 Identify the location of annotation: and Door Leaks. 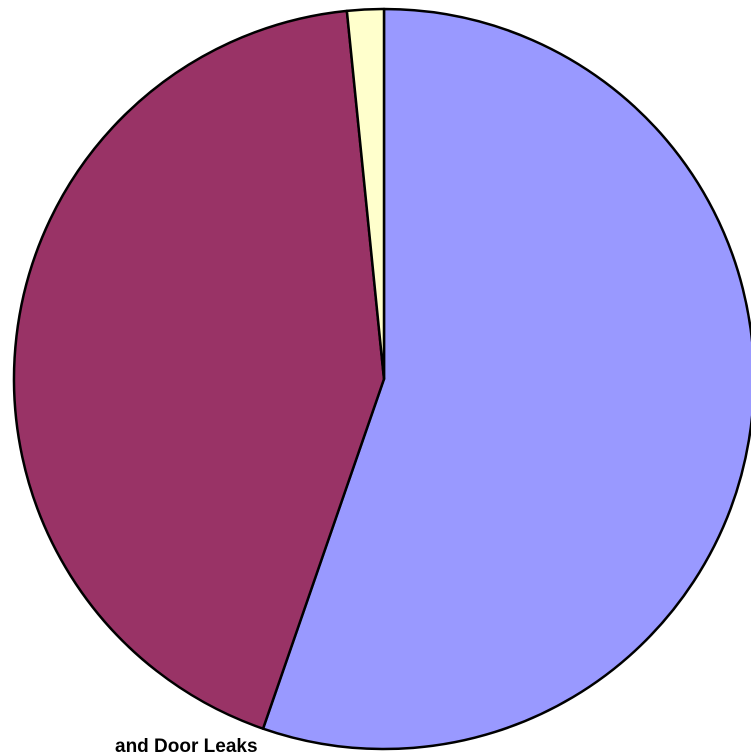
(186, 745).